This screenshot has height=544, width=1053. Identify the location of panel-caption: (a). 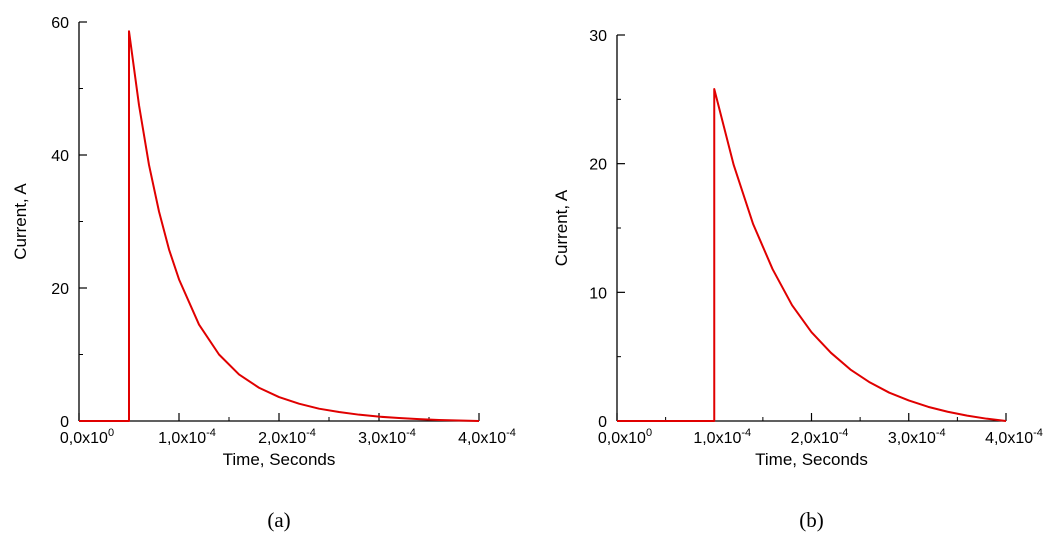
(278, 520).